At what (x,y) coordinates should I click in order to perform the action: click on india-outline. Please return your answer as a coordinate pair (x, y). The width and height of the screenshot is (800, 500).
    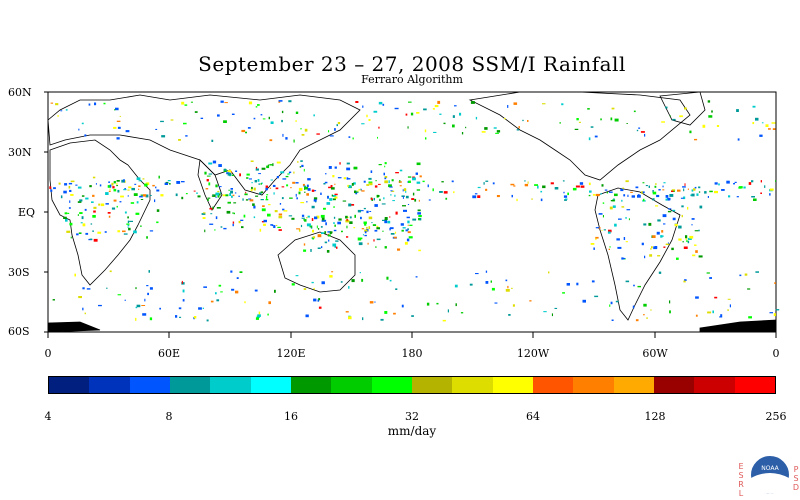
    Looking at the image, I should click on (210, 185).